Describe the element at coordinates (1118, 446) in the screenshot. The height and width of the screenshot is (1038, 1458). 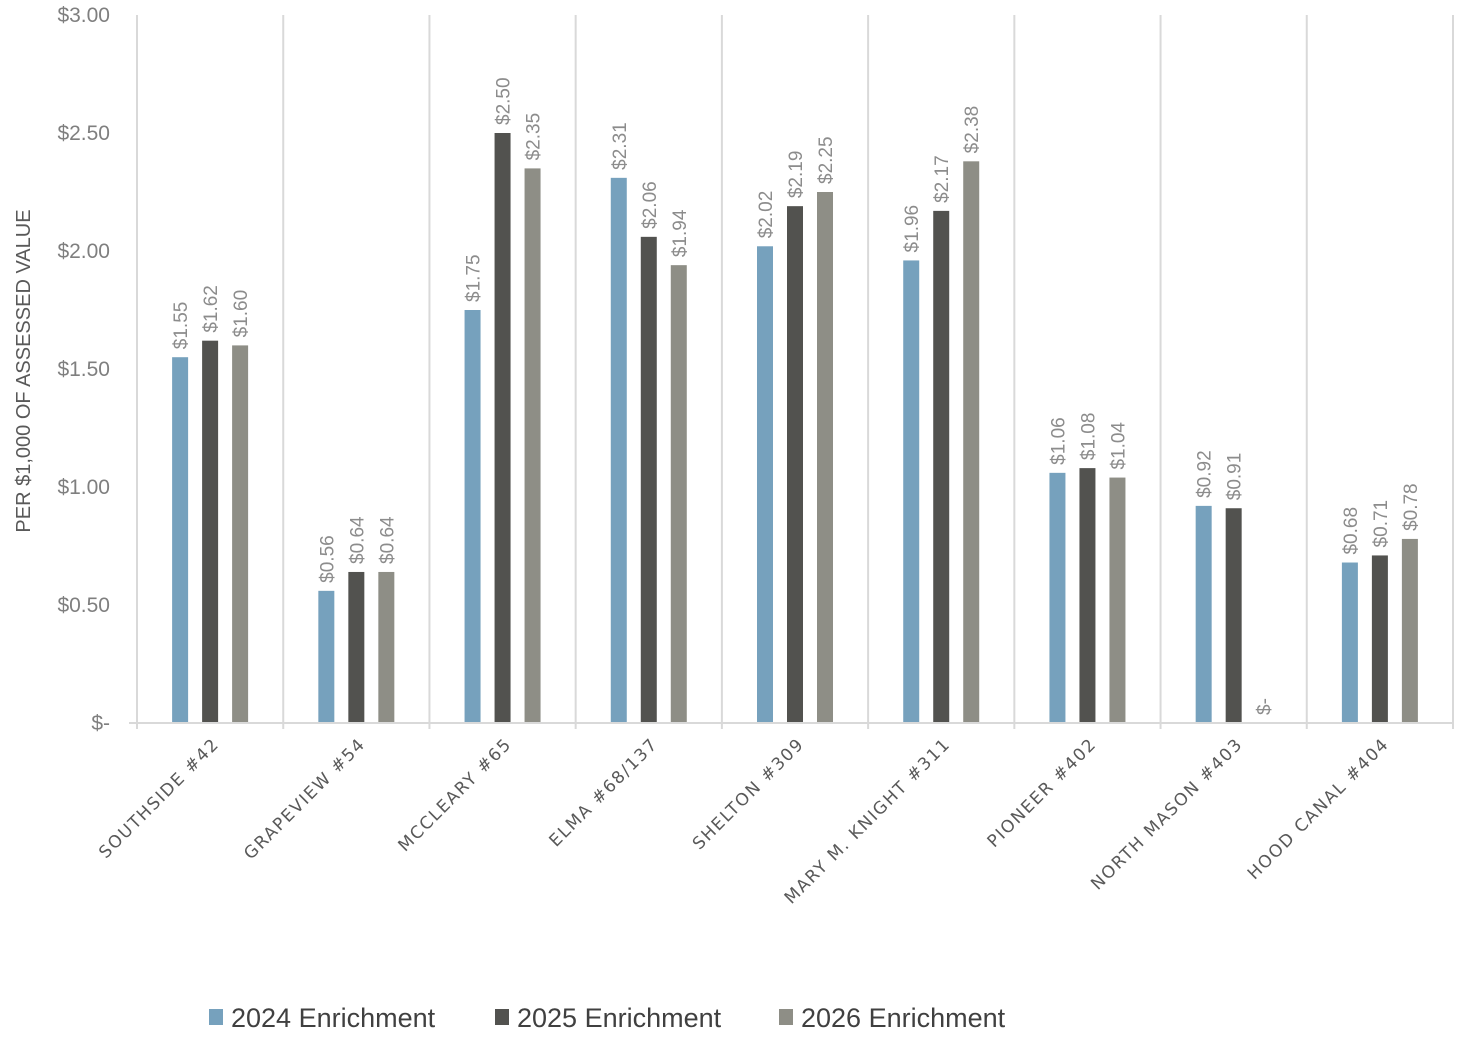
I see `data-label: $1.04` at that location.